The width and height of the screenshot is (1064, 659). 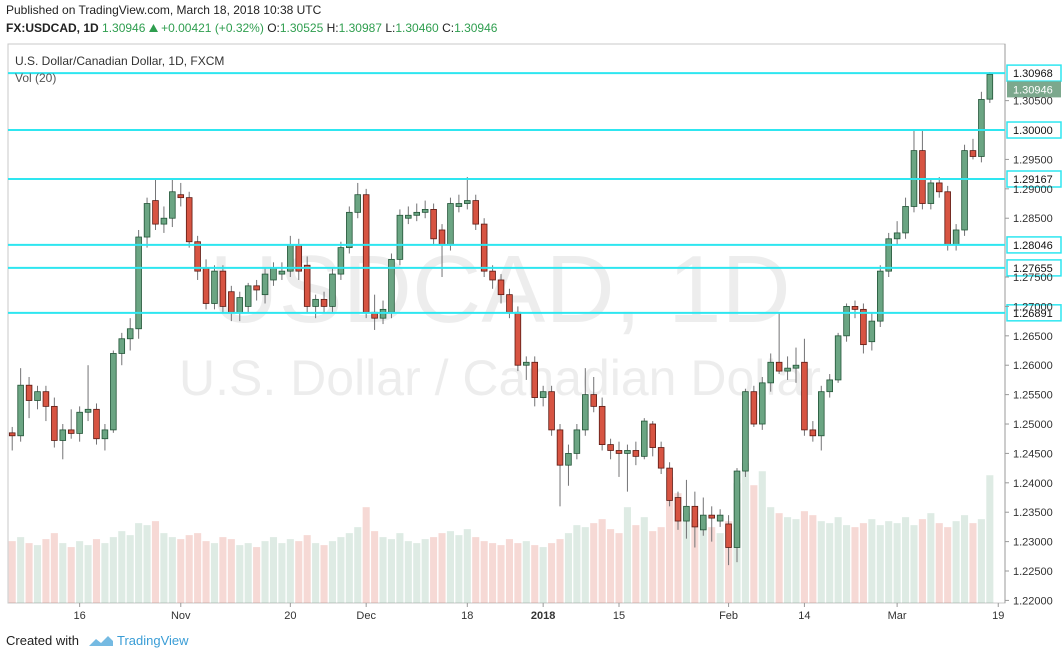 What do you see at coordinates (1033, 366) in the screenshot?
I see `y-tick-label: 1.26000` at bounding box center [1033, 366].